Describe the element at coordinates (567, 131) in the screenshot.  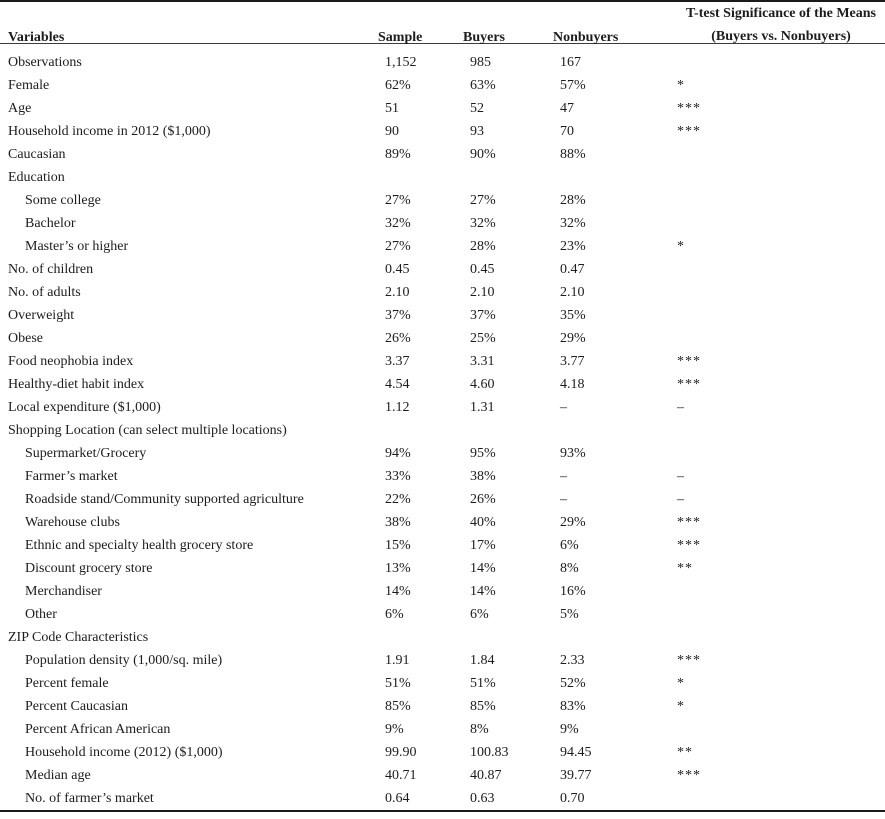
I see `nonbuyers-value: 70` at that location.